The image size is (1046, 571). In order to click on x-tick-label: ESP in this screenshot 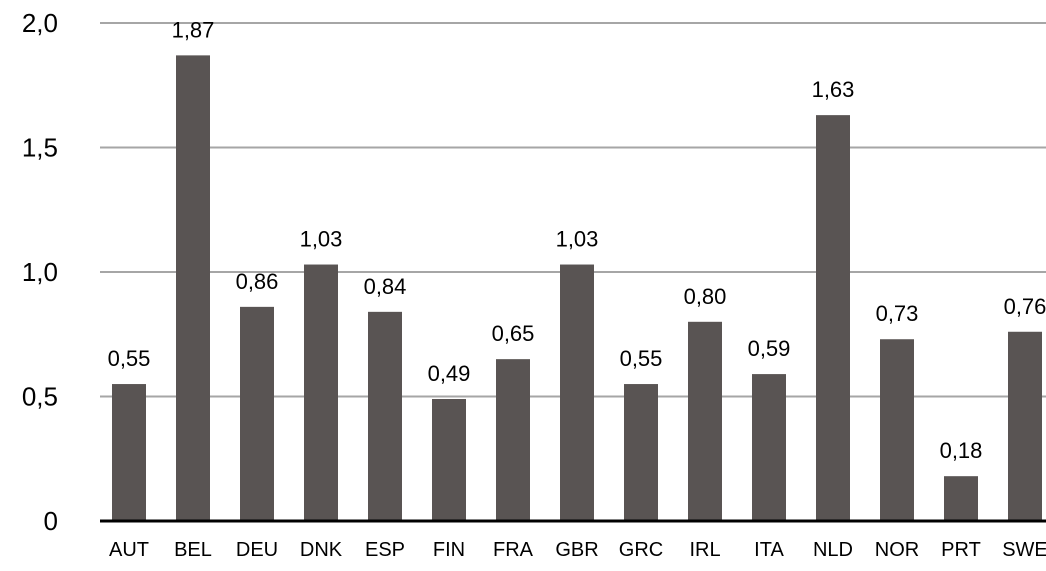, I will do `click(385, 550)`.